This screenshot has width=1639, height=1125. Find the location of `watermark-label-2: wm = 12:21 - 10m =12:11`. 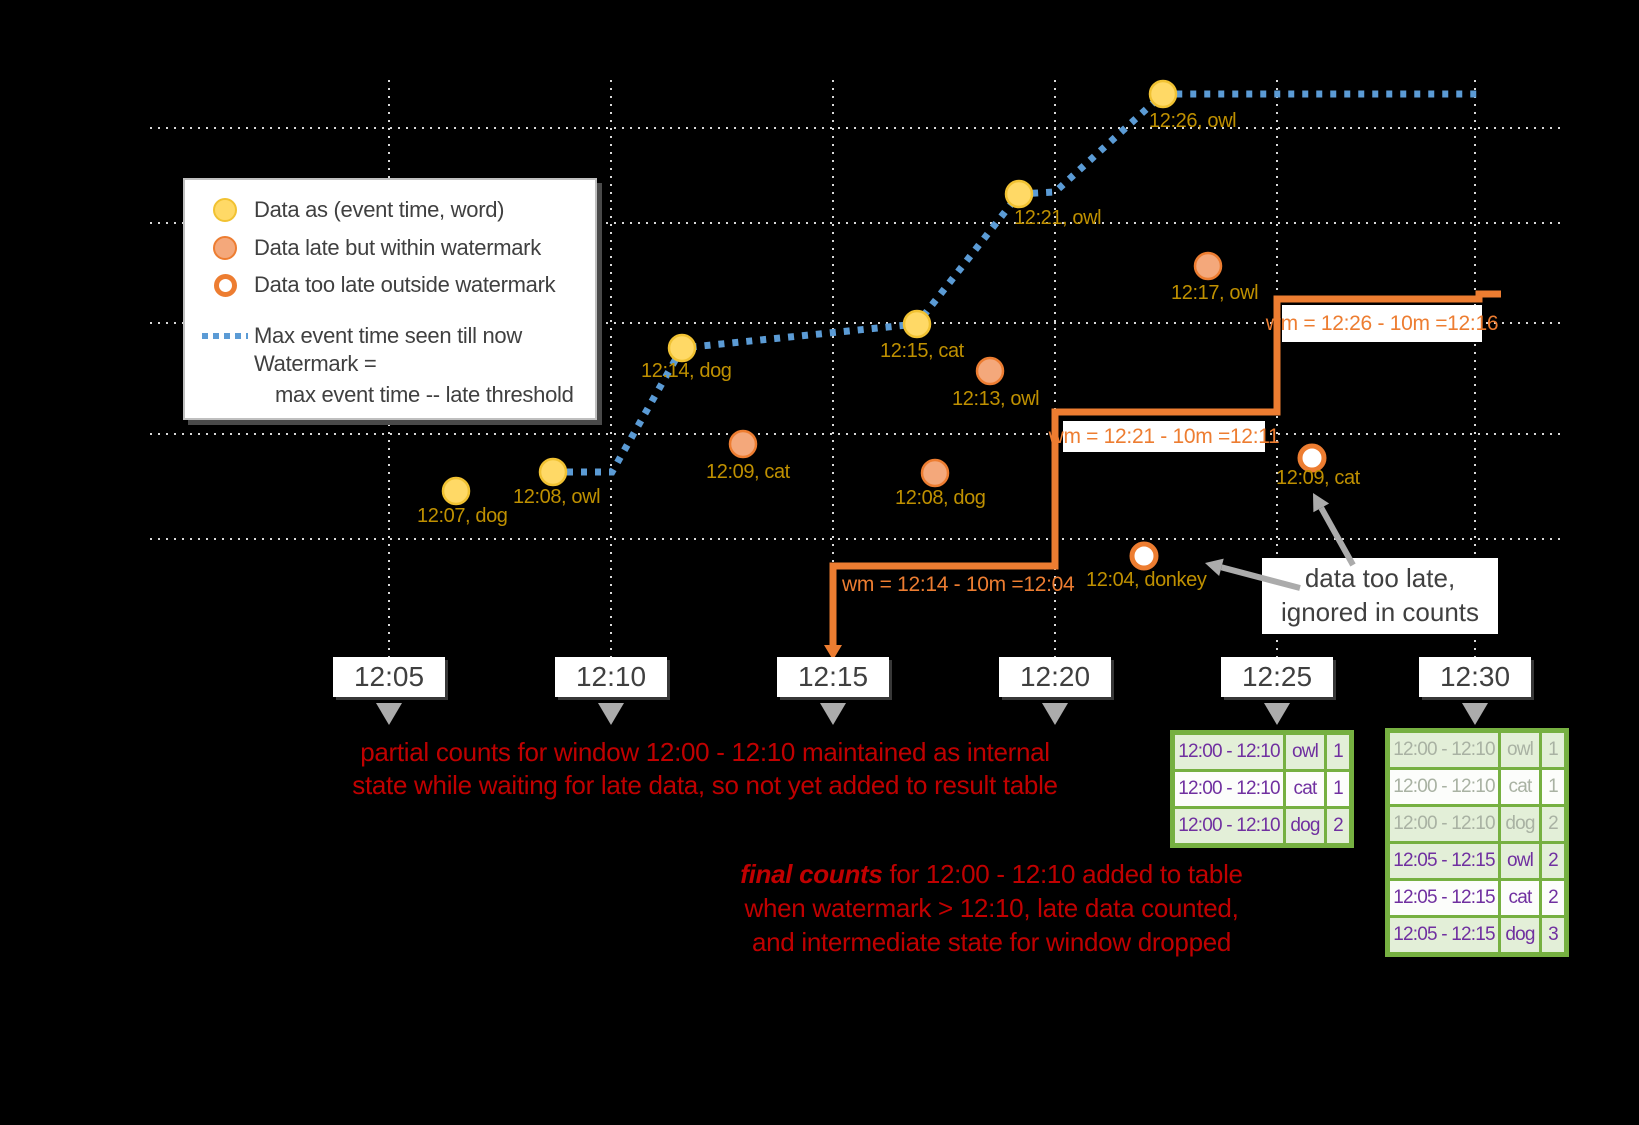

watermark-label-2: wm = 12:21 - 10m =12:11 is located at coordinates (1164, 436).